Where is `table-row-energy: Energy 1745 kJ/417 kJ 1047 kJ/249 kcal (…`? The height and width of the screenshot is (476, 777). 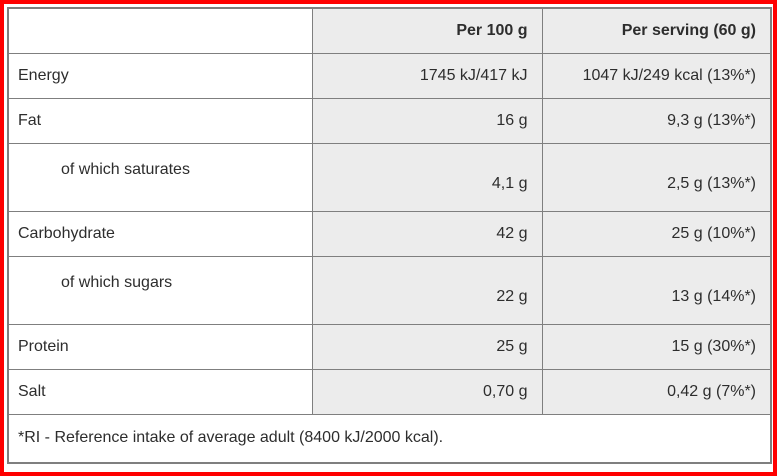 table-row-energy: Energy 1745 kJ/417 kJ 1047 kJ/249 kcal (… is located at coordinates (389, 75).